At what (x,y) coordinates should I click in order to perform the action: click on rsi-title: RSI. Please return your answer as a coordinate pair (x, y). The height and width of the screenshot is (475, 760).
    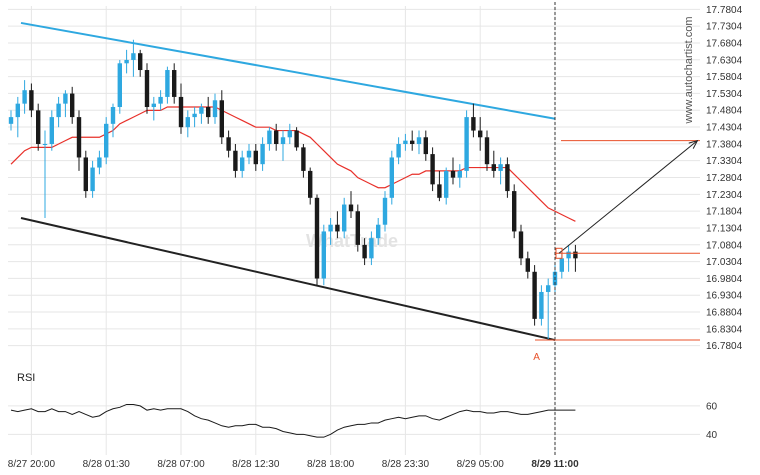
    Looking at the image, I should click on (26, 378).